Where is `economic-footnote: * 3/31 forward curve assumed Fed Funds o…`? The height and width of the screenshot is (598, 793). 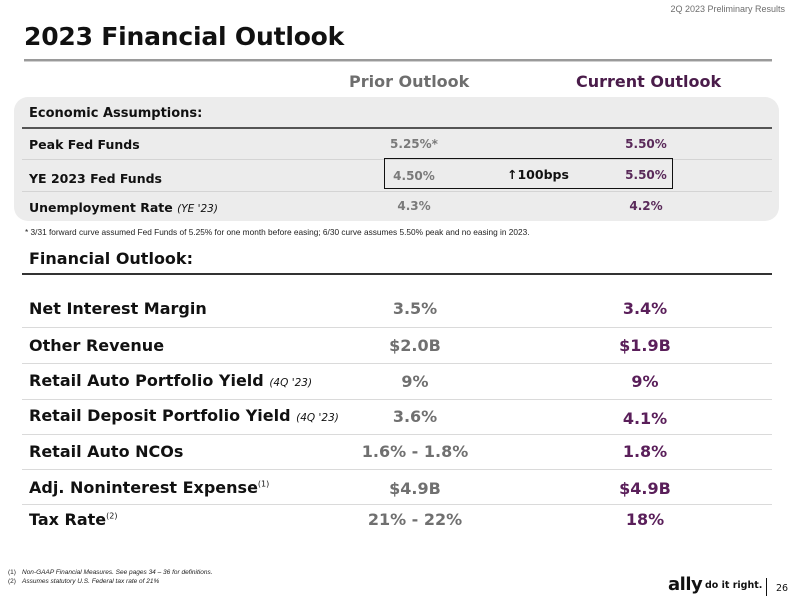 economic-footnote: * 3/31 forward curve assumed Fed Funds o… is located at coordinates (277, 232).